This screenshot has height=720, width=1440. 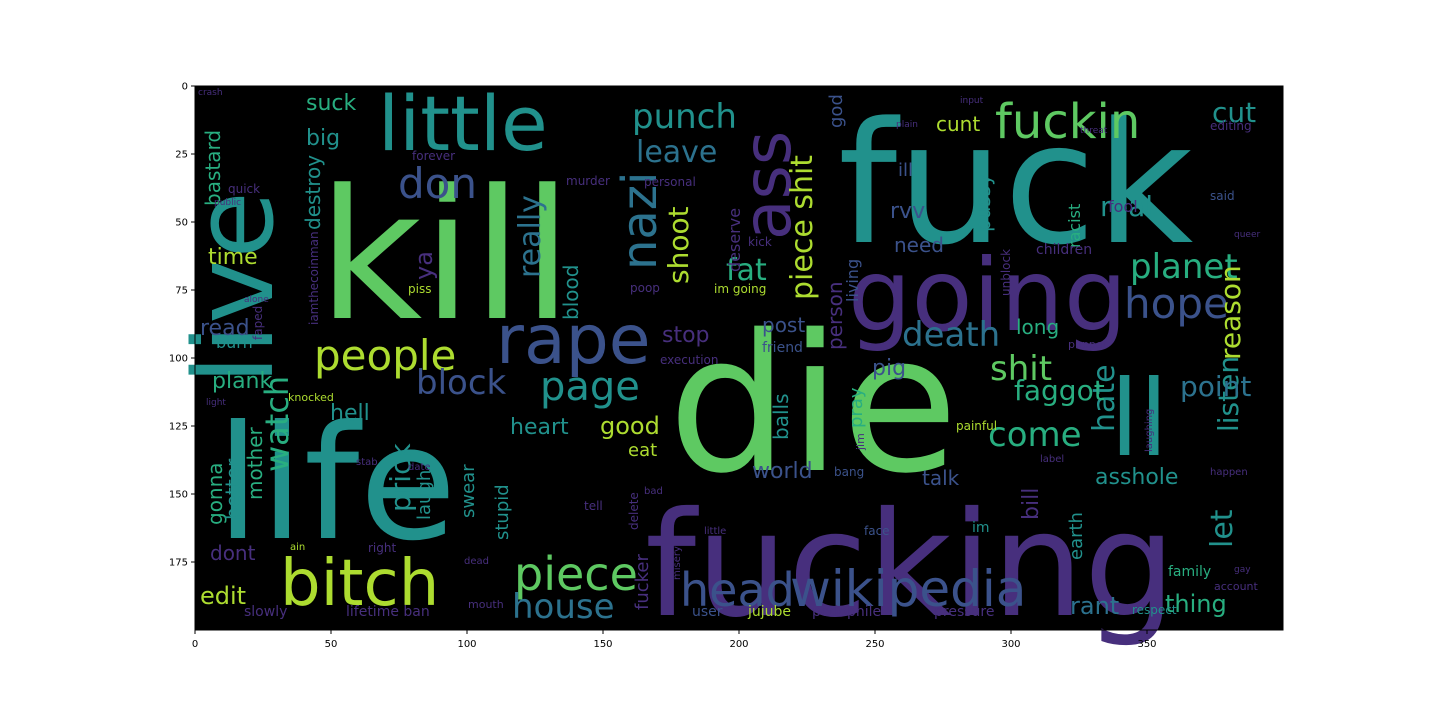 What do you see at coordinates (783, 325) in the screenshot?
I see `wordcloud-word: post` at bounding box center [783, 325].